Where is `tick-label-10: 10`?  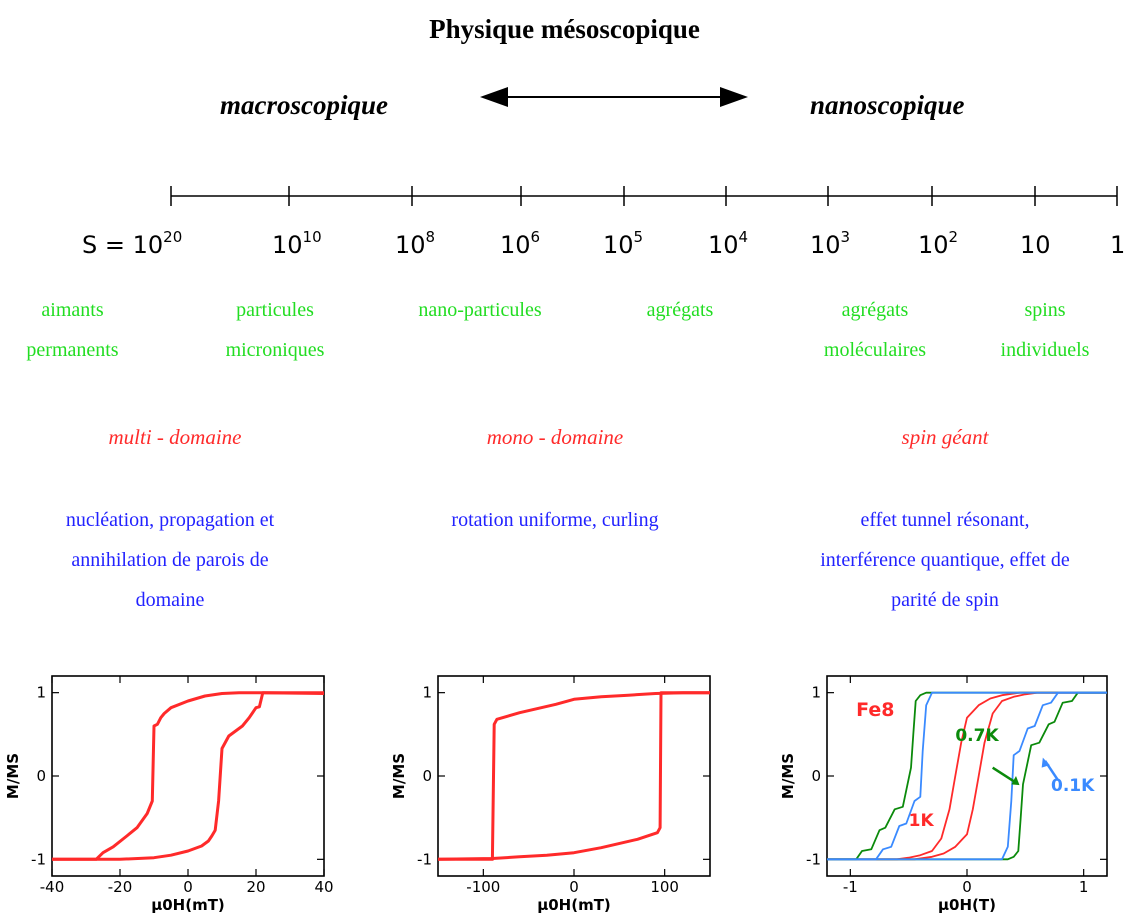
tick-label-10: 10 is located at coordinates (1035, 243).